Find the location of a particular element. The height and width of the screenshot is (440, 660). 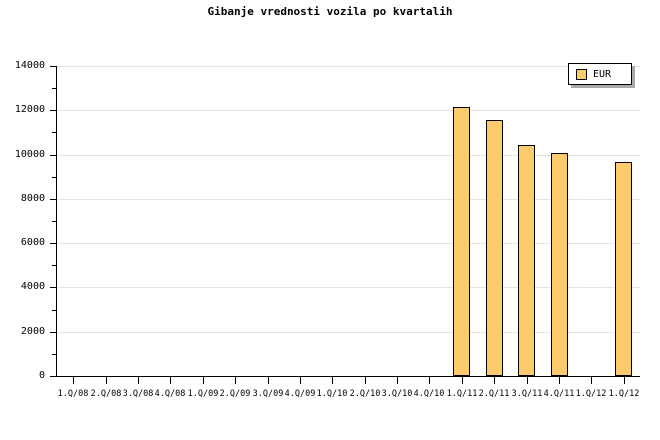

x-axis-label: 3.Q/10 is located at coordinates (397, 394).